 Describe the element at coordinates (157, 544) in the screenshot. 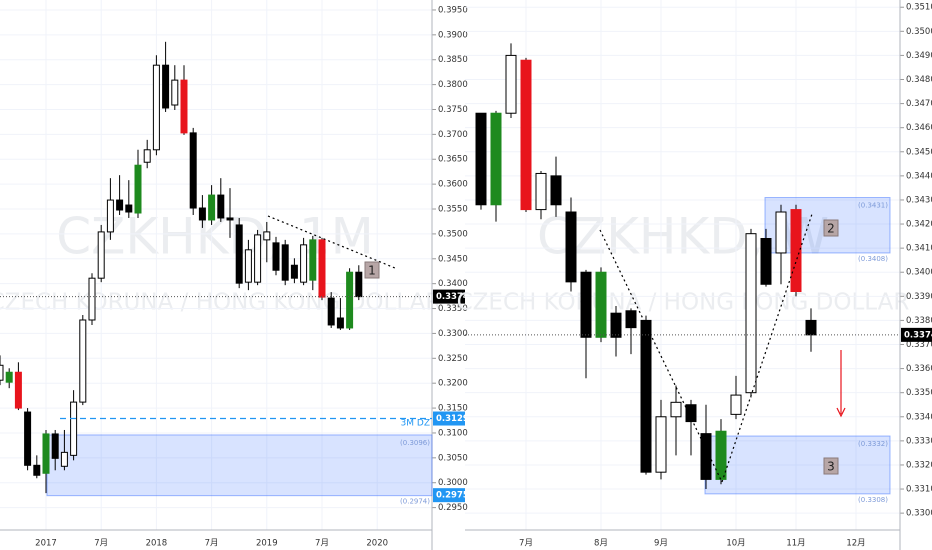

I see `x-tick-label: 2018` at that location.